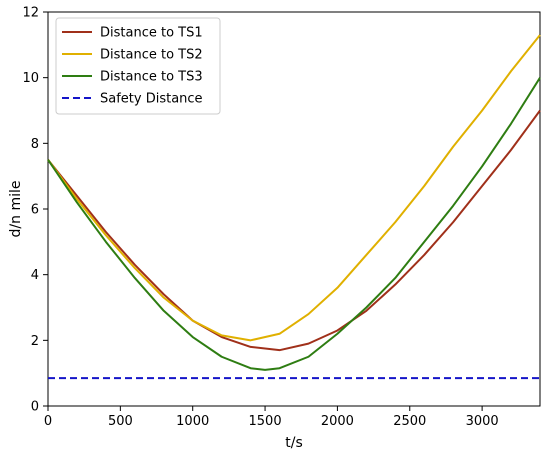  I want to click on y-tick-label: 6, so click(35, 210).